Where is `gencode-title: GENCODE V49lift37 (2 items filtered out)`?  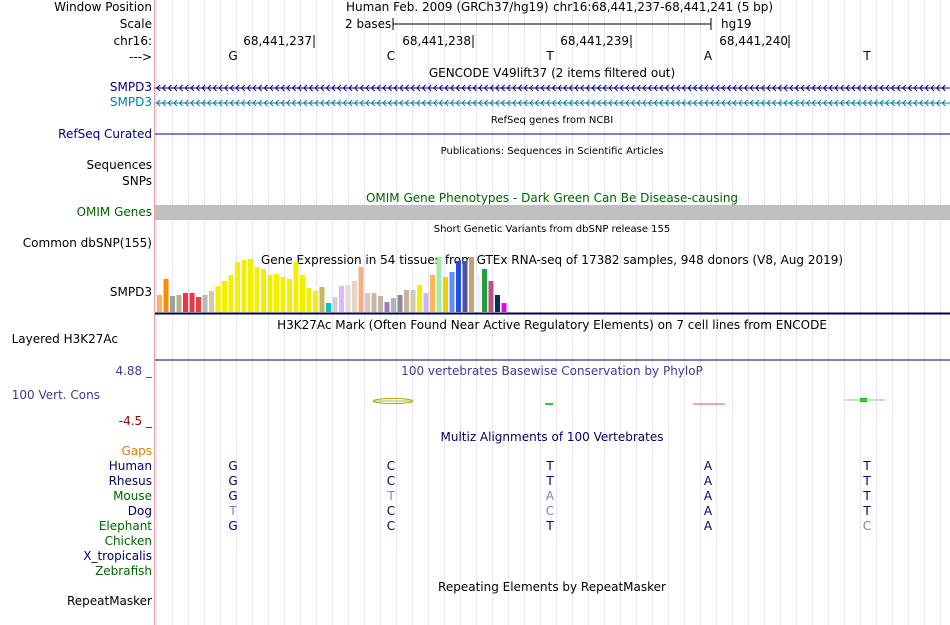
gencode-title: GENCODE V49lift37 (2 items filtered out) is located at coordinates (552, 73).